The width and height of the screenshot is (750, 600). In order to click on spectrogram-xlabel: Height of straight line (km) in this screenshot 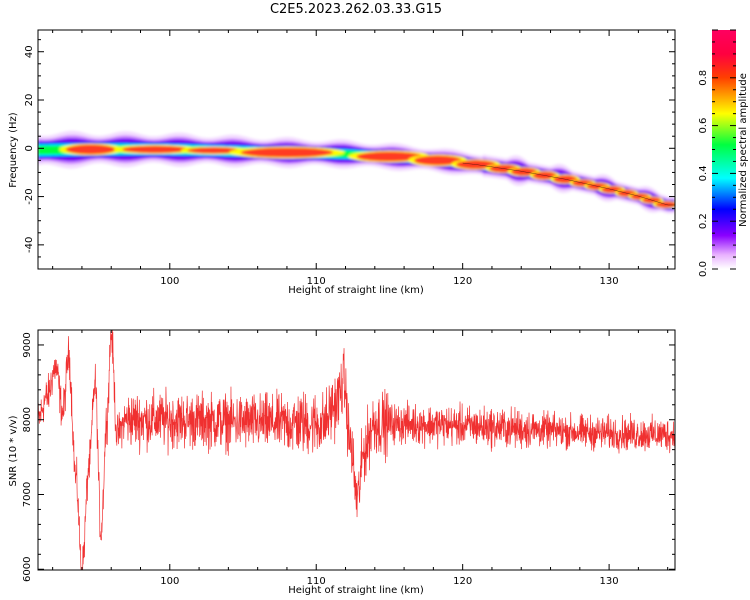, I will do `click(356, 290)`.